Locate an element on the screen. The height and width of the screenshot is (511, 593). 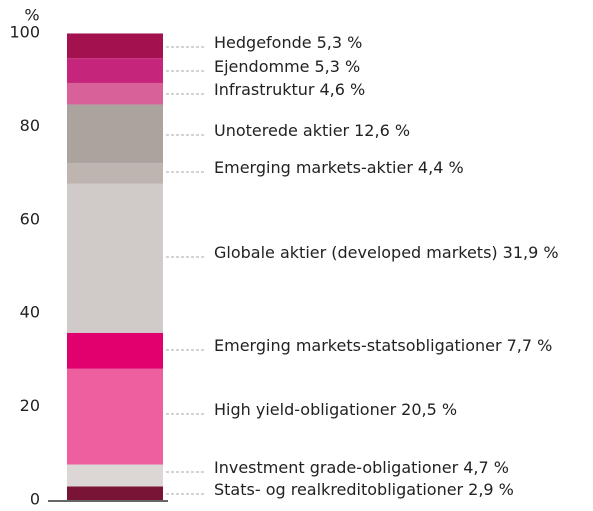
segment-name: Hedgefonde is located at coordinates (263, 42).